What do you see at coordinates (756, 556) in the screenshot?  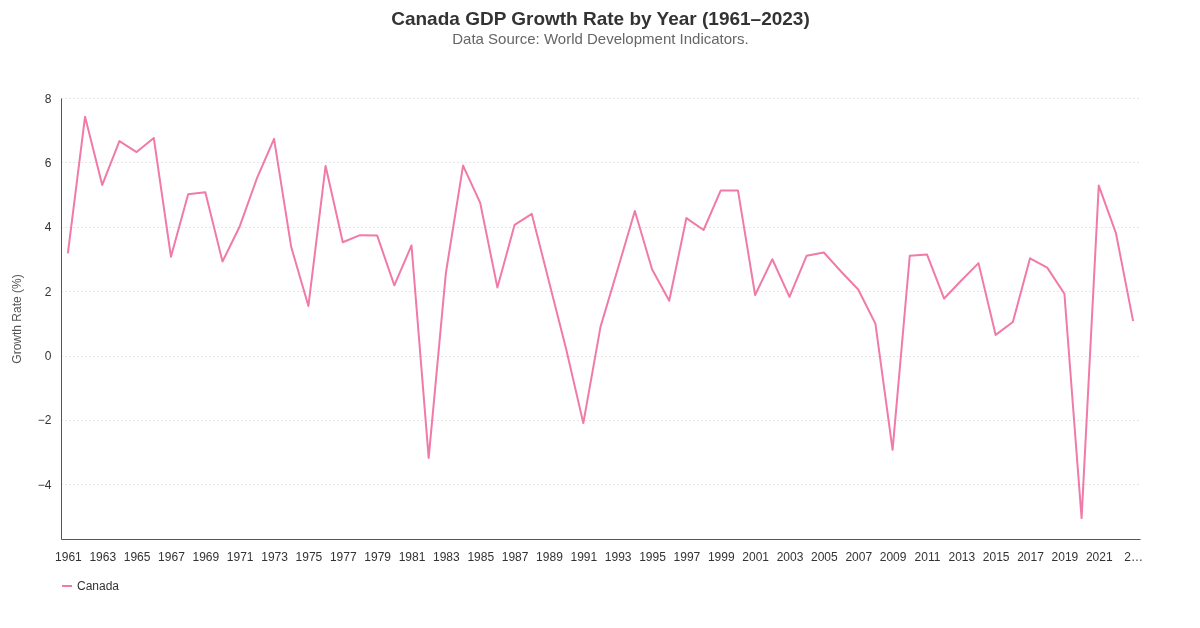 I see `x-tick-label: 2001` at bounding box center [756, 556].